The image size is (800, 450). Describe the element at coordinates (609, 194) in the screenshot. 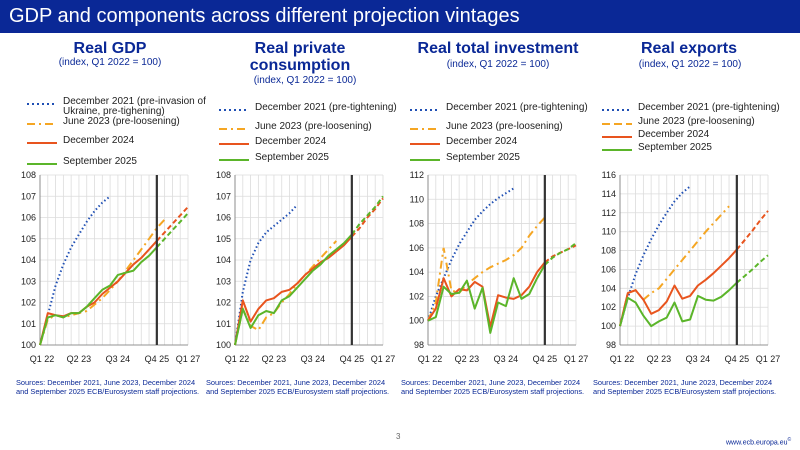

I see `y-tick-label: 114` at that location.